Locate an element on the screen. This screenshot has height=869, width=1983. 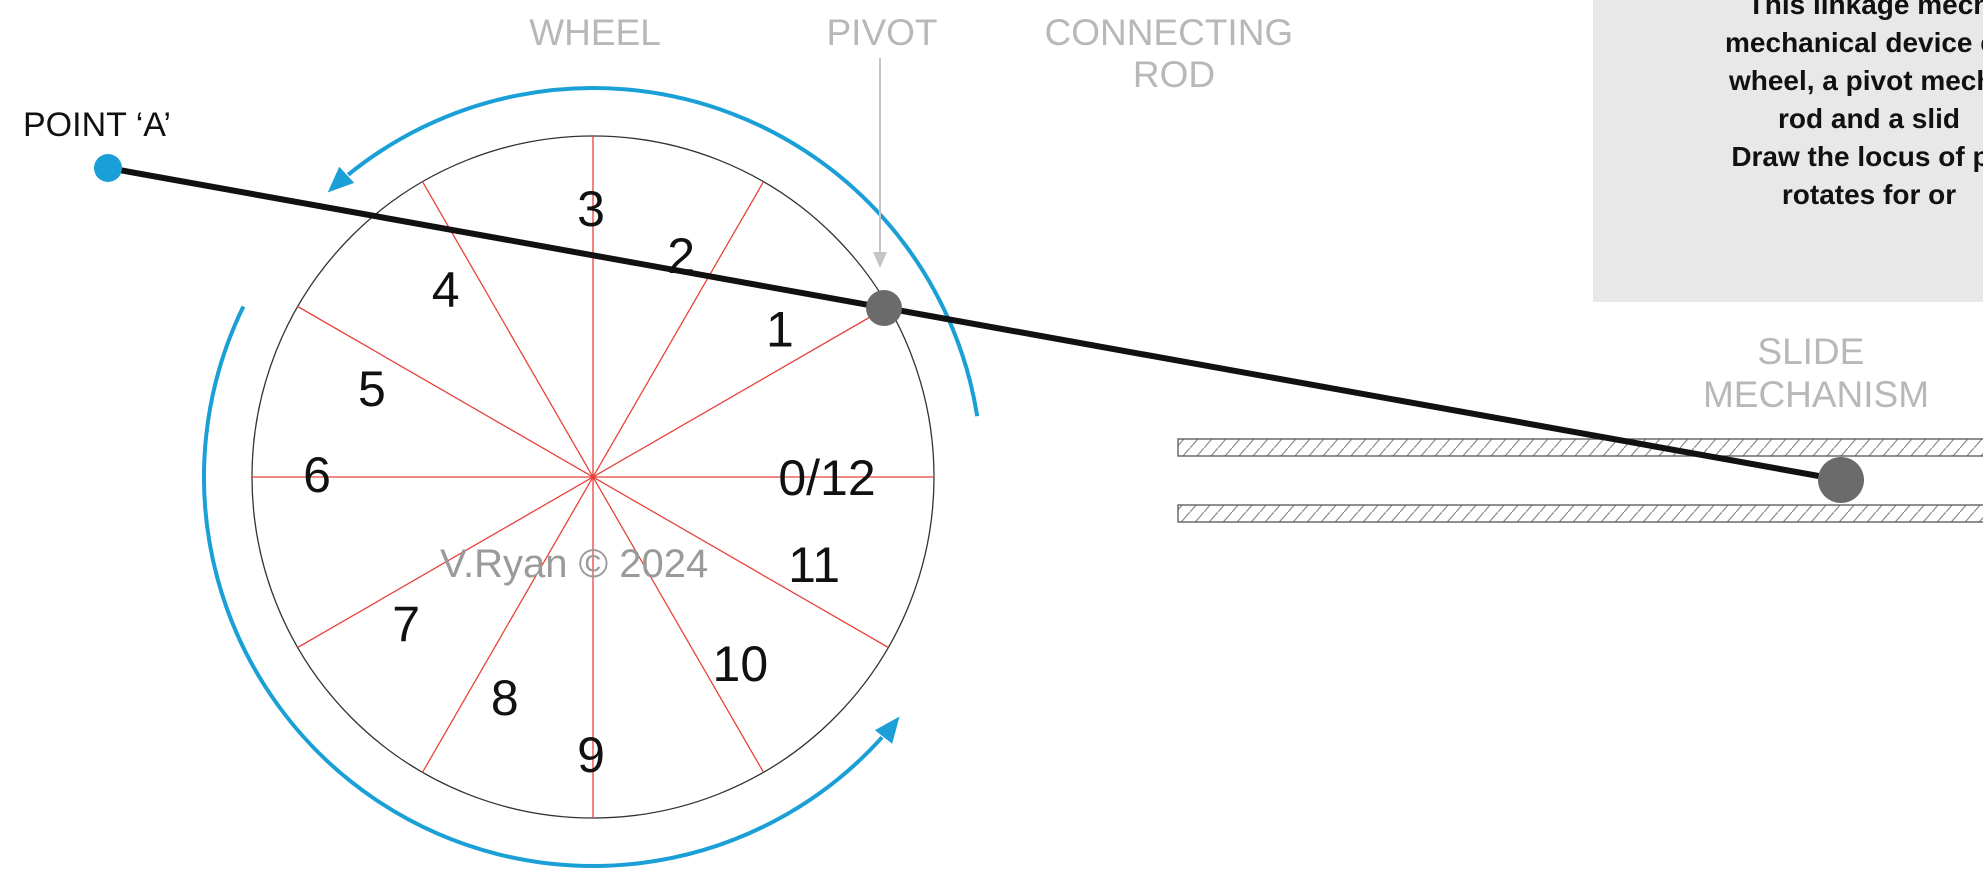
instruction-line: mechanical device co is located at coordinates (1854, 42).